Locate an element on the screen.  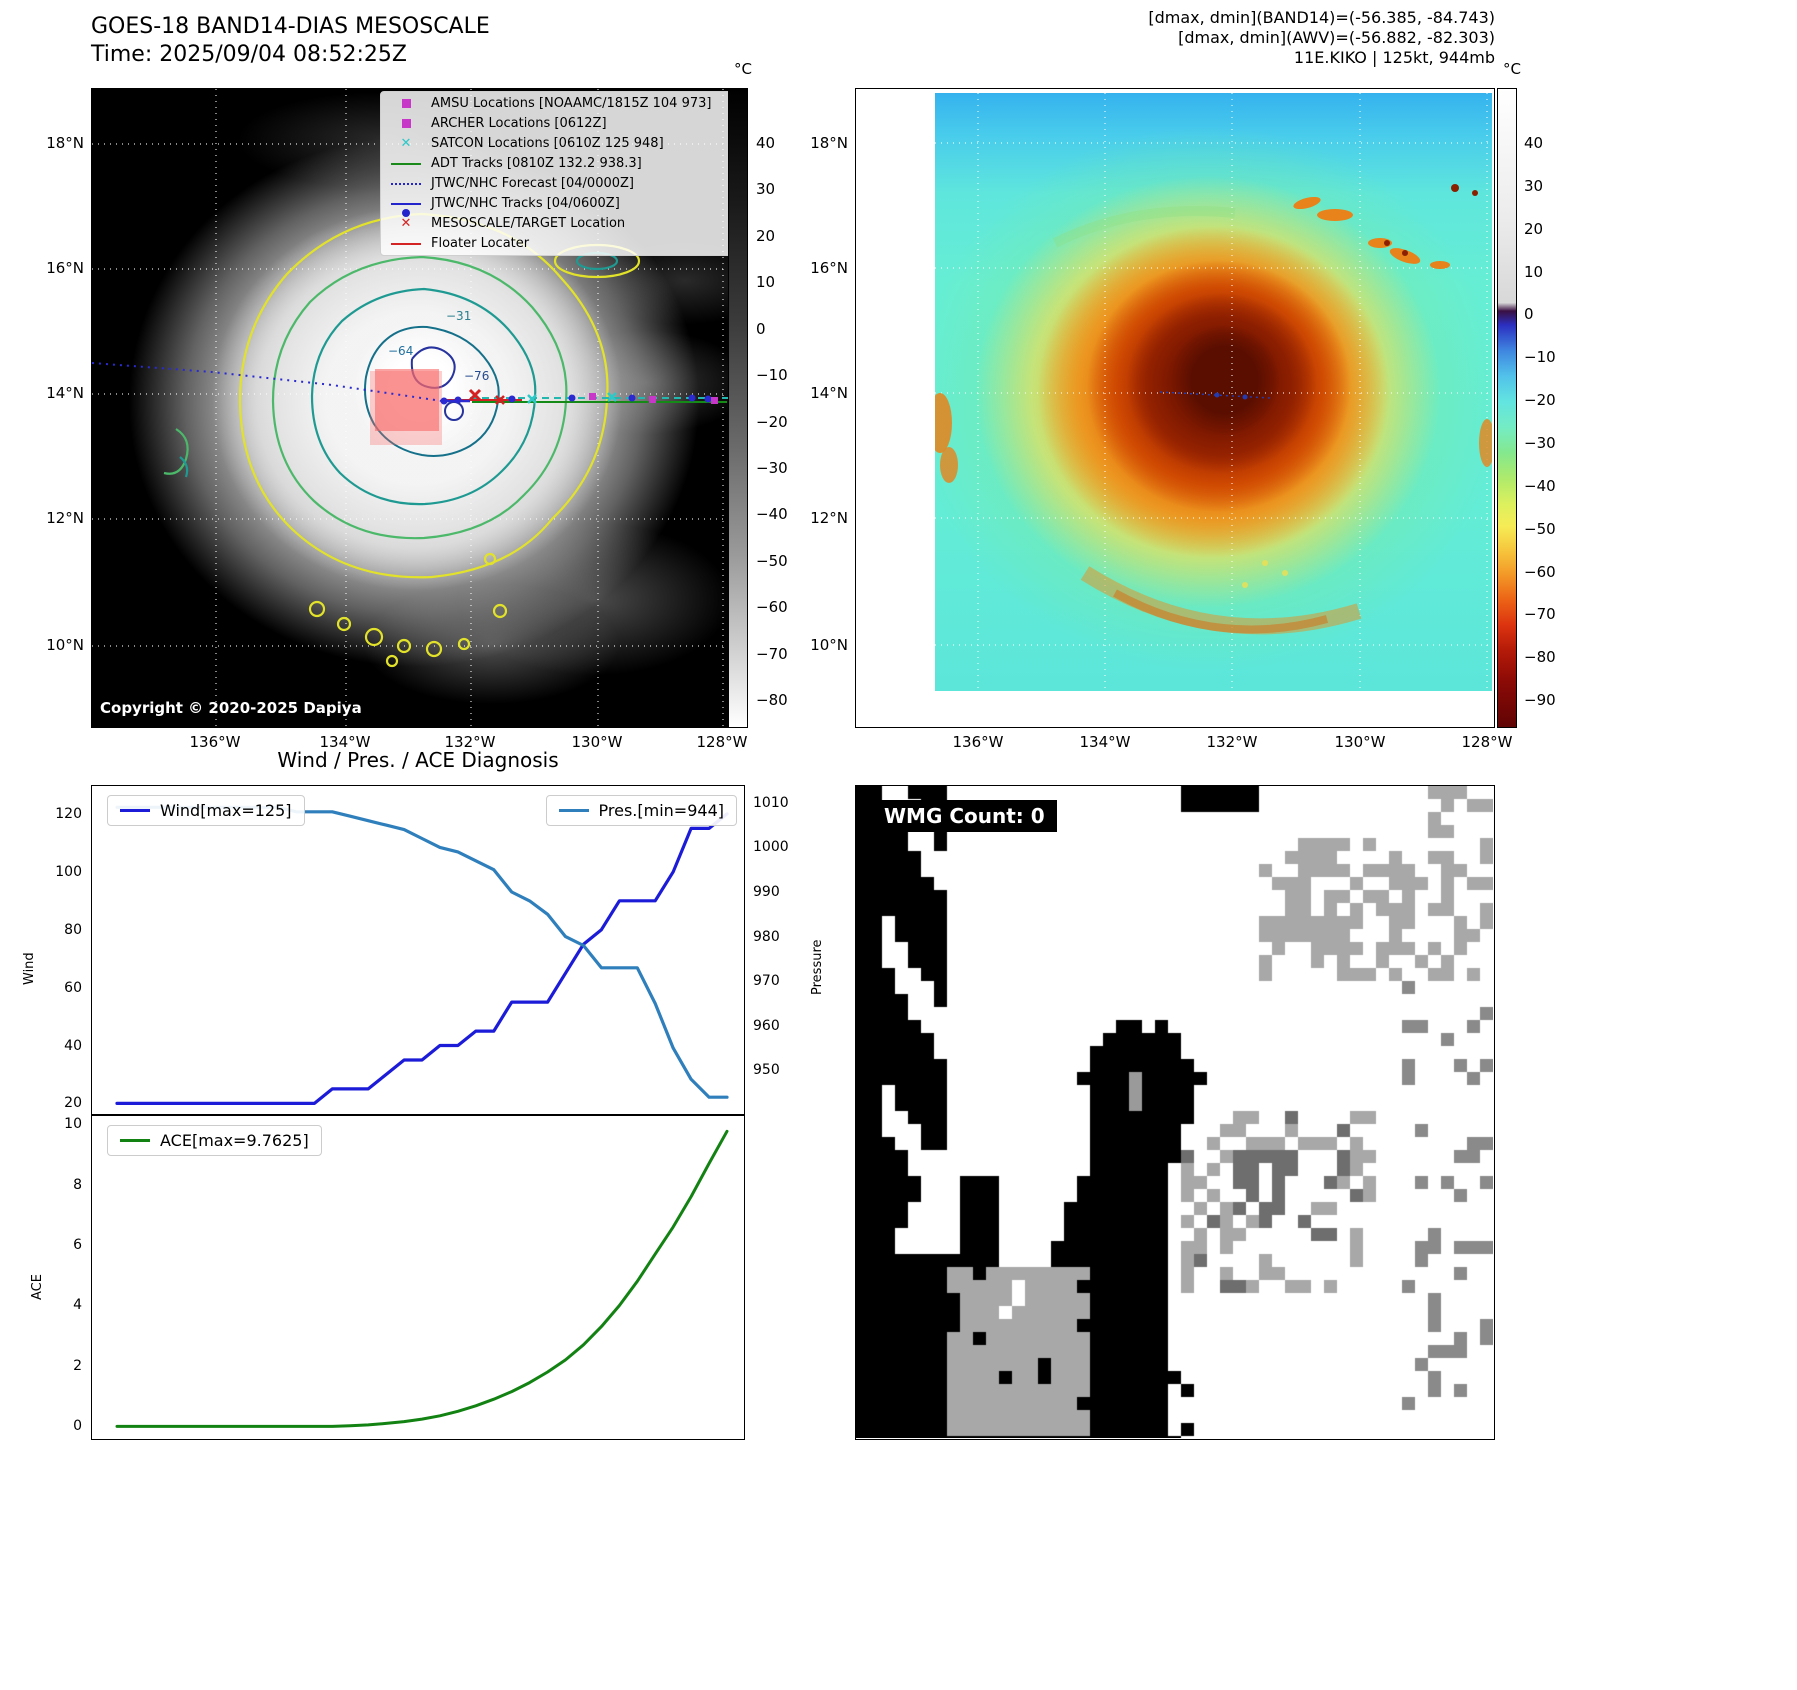
goes-lon-tick: 134°W is located at coordinates (345, 742).